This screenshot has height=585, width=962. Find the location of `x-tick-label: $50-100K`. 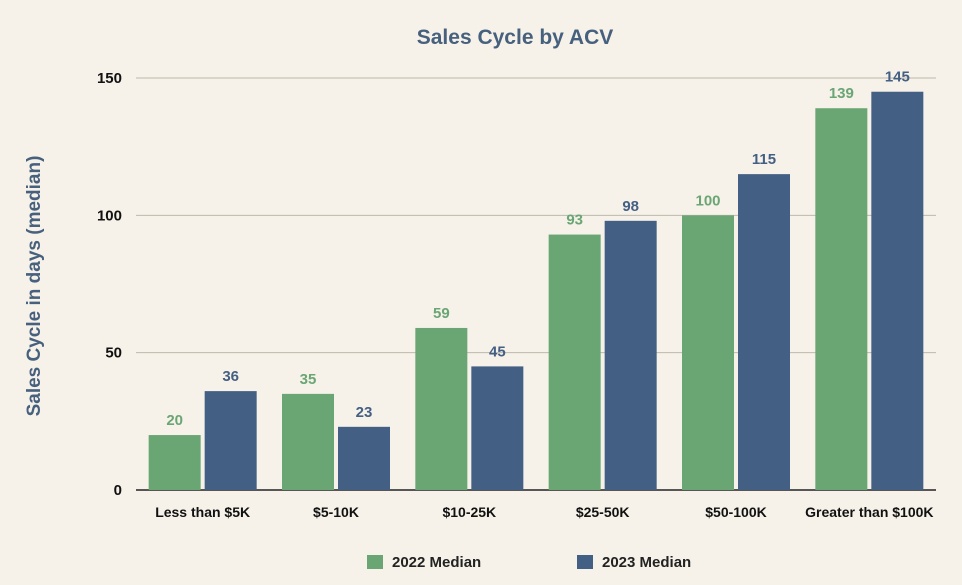

x-tick-label: $50-100K is located at coordinates (736, 512).